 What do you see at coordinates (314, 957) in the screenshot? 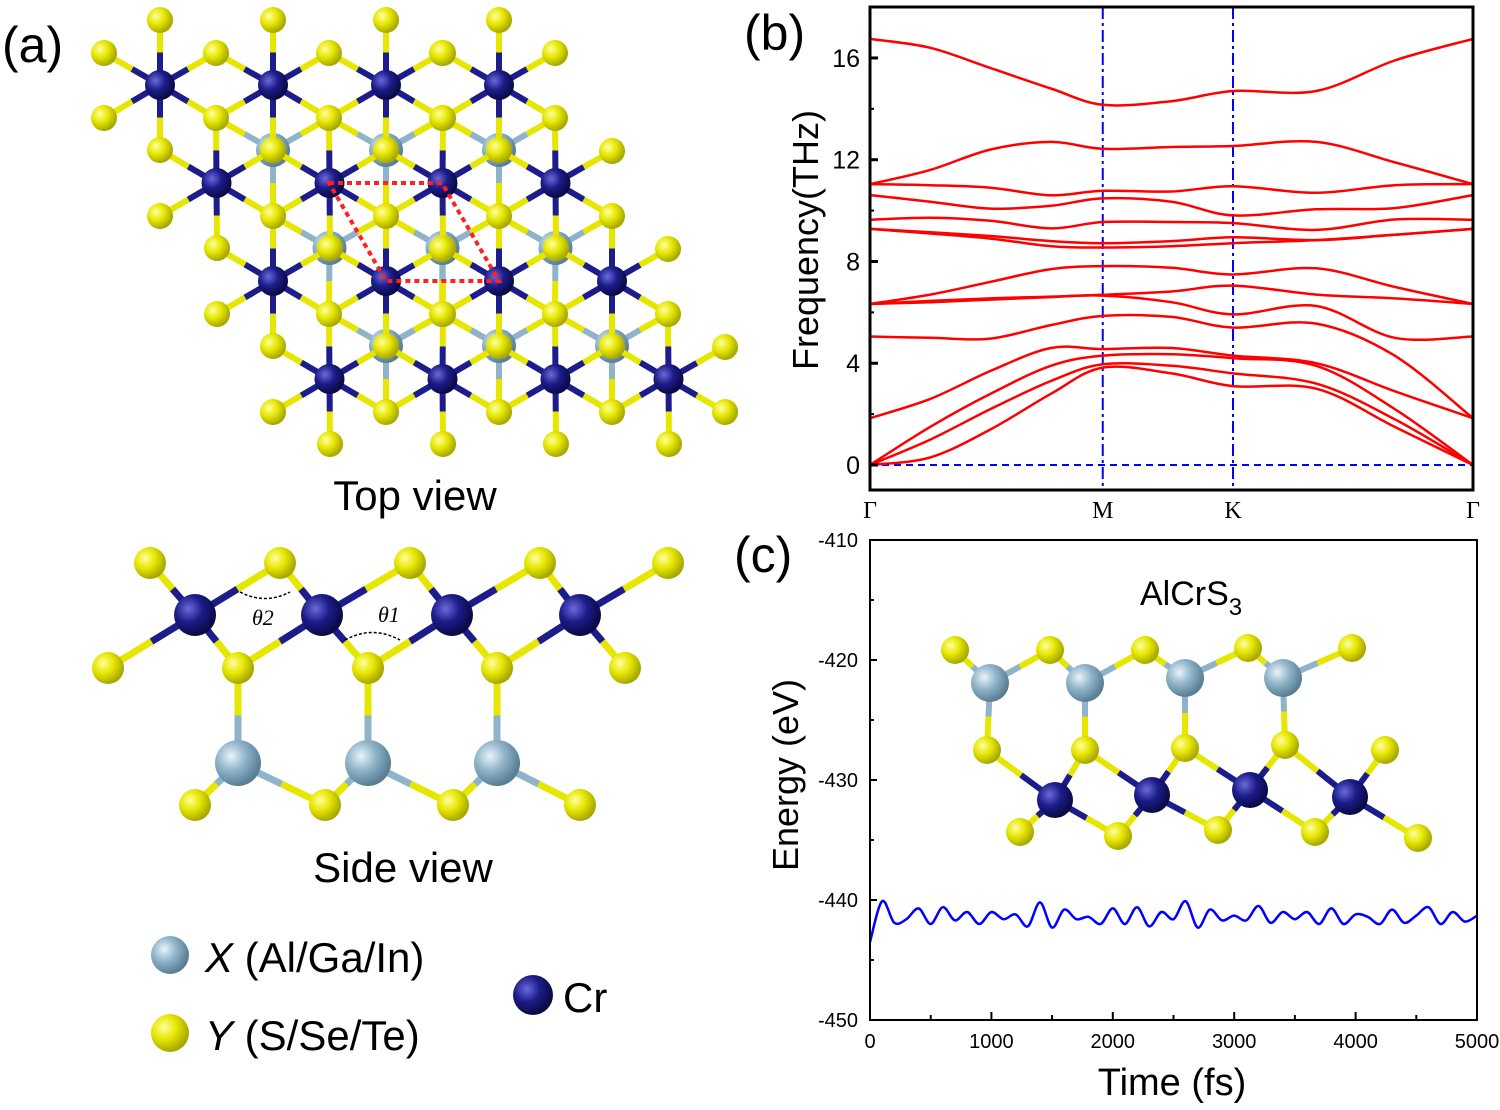
I see `legend-x-label: X (Al/Ga/In)` at bounding box center [314, 957].